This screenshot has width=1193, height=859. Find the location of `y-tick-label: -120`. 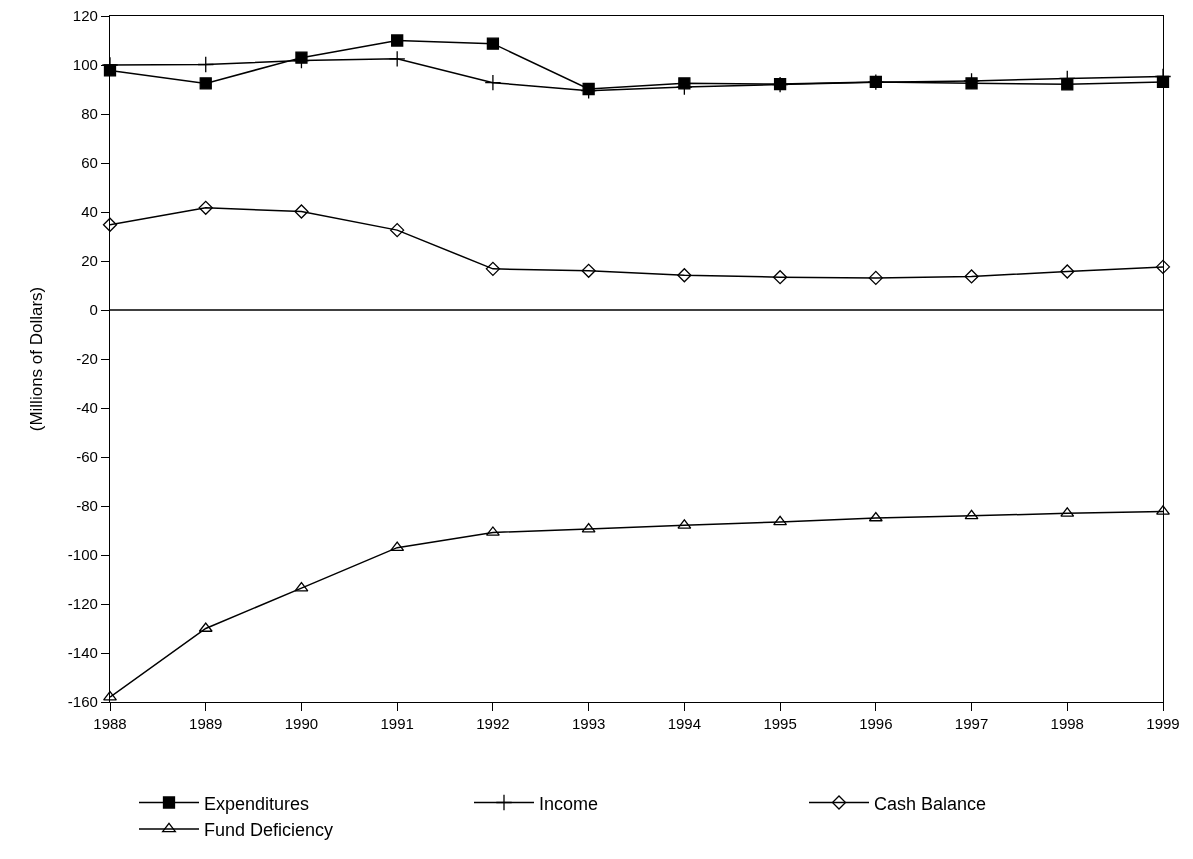

y-tick-label: -120 is located at coordinates (82, 604).